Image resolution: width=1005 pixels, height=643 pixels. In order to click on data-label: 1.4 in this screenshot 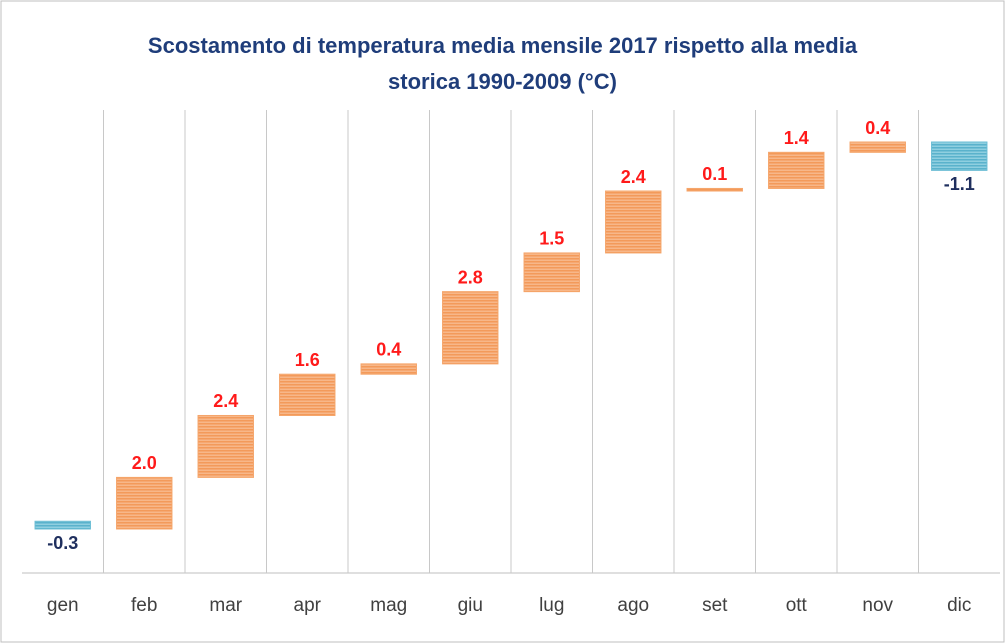, I will do `click(796, 138)`.